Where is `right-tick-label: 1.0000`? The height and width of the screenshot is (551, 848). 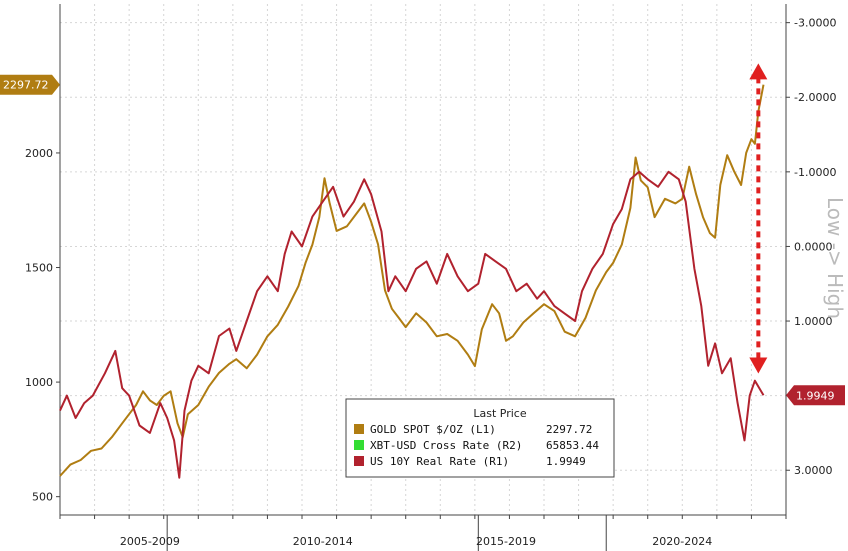 right-tick-label: 1.0000 is located at coordinates (813, 321).